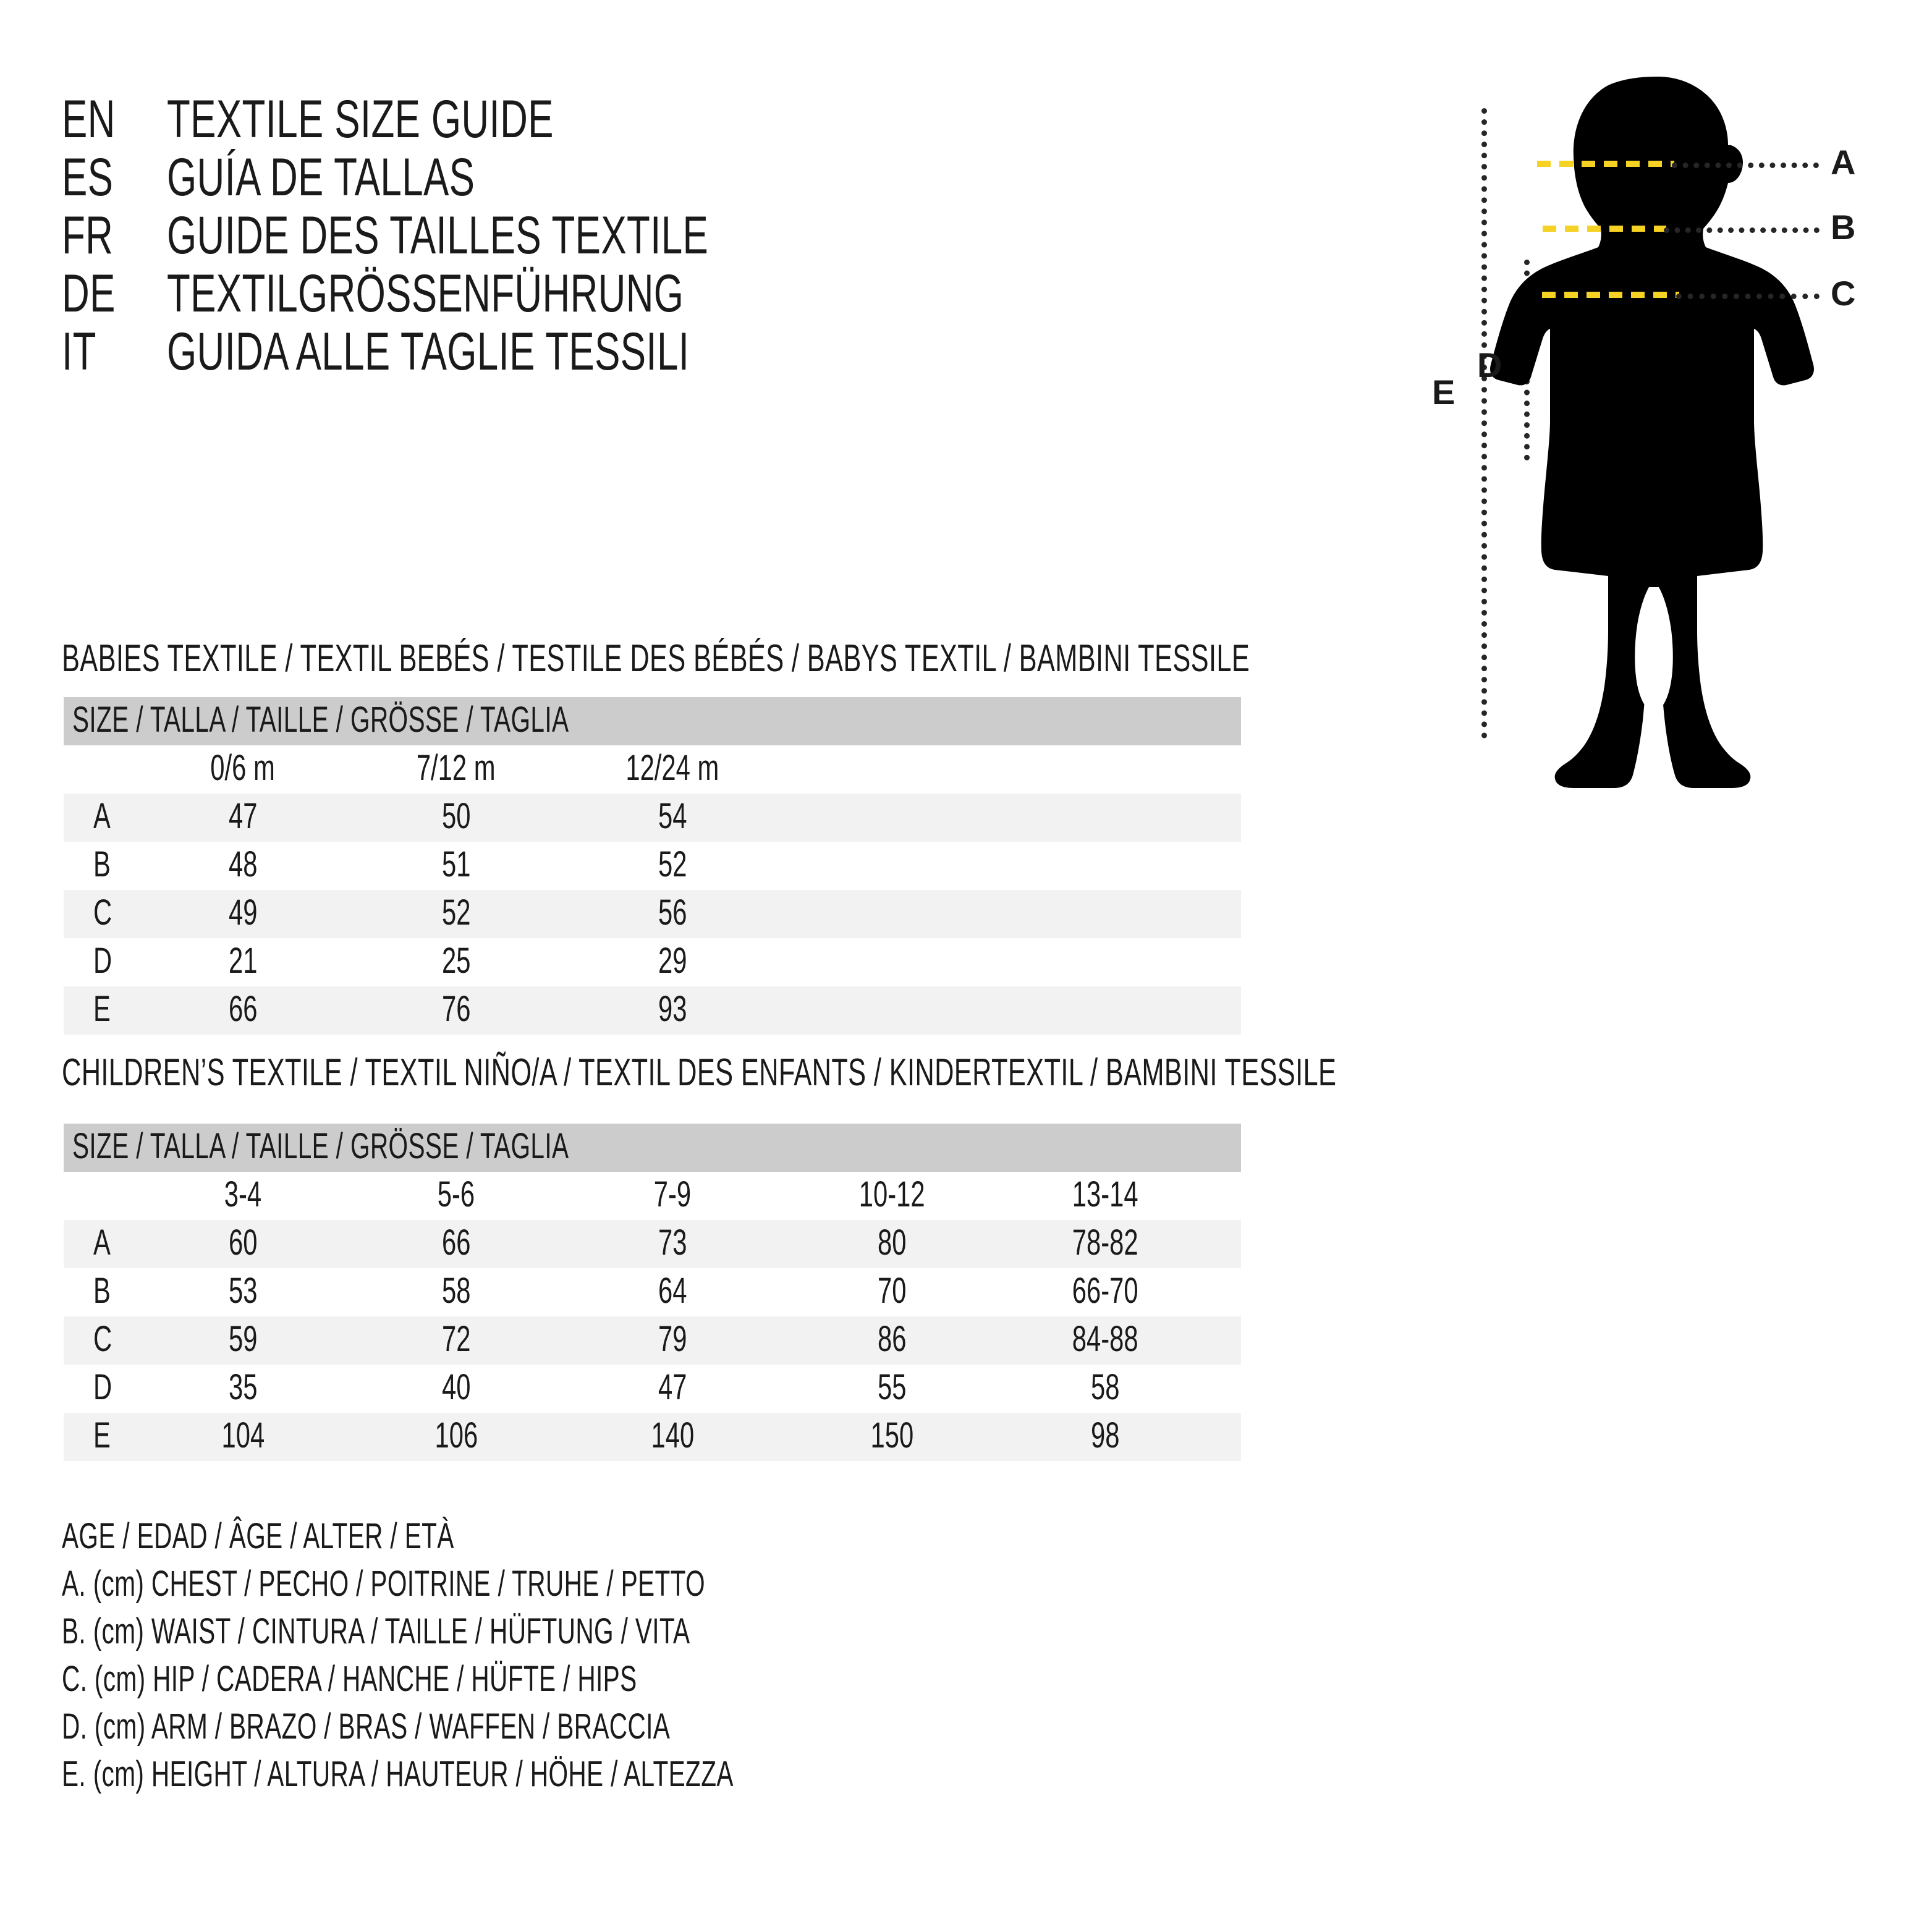 The height and width of the screenshot is (1932, 1932). What do you see at coordinates (1105, 1291) in the screenshot?
I see `children-cell: 66-70` at bounding box center [1105, 1291].